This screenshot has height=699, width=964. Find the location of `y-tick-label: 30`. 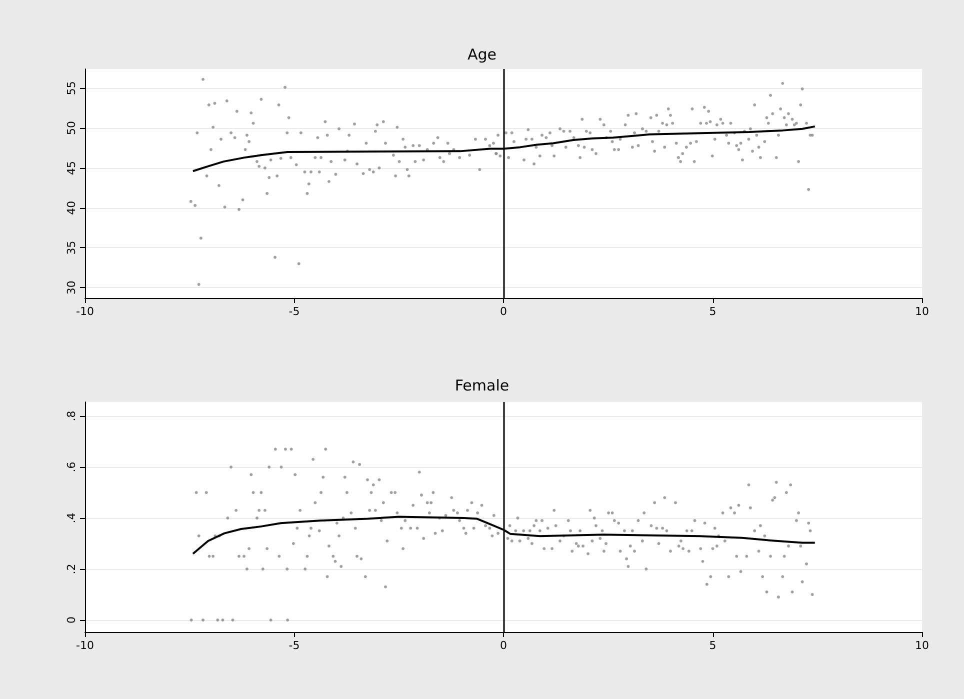

y-tick-label: 30 is located at coordinates (71, 287).